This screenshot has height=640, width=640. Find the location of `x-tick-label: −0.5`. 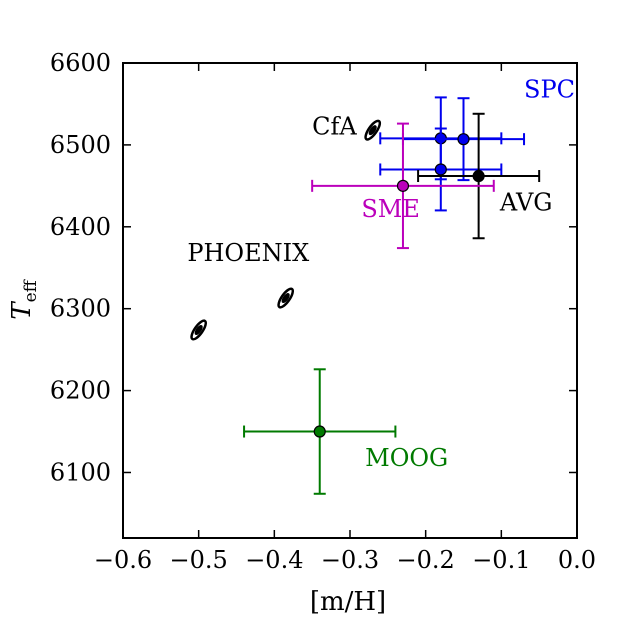

x-tick-label: −0.5 is located at coordinates (199, 560).